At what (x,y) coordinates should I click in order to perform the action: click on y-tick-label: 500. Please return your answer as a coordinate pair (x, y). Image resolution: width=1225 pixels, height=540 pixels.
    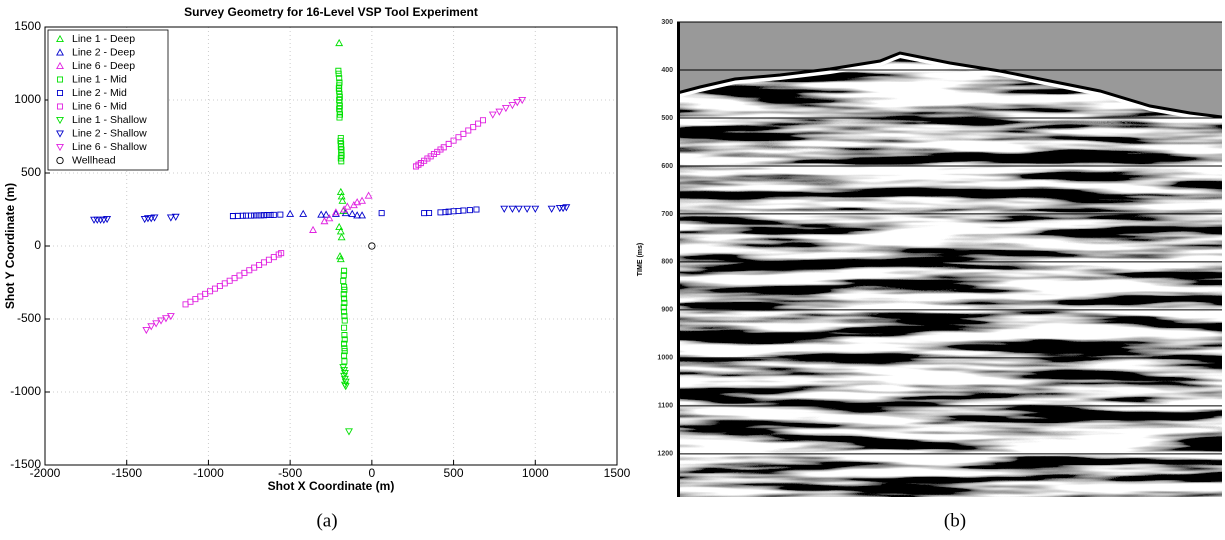
    Looking at the image, I should click on (667, 118).